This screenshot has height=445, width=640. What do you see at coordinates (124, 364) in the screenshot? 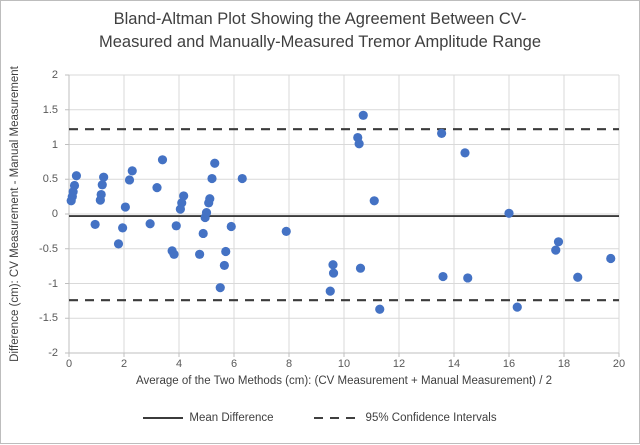
I see `x-tick-label: 2` at bounding box center [124, 364].